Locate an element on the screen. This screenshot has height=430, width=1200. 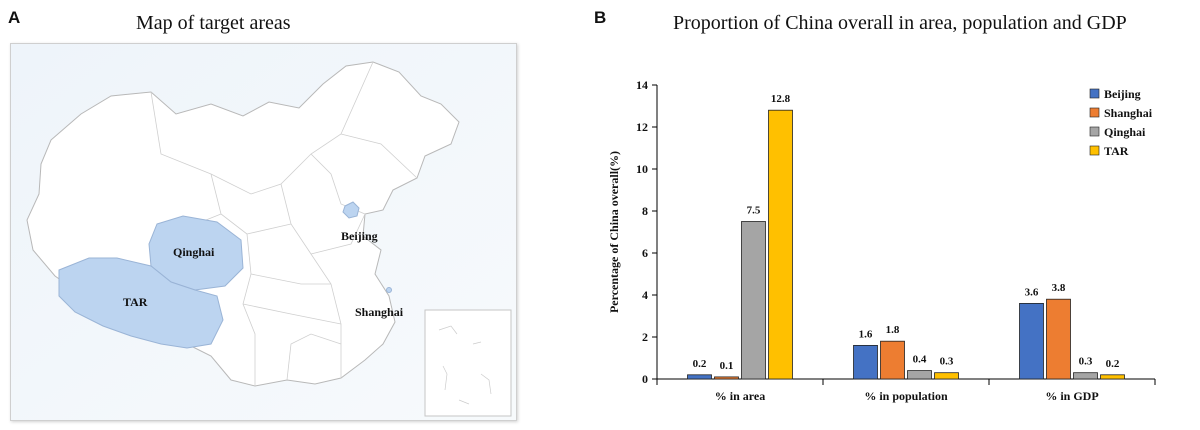
legend-label-beijing: Beijing is located at coordinates (1122, 94).